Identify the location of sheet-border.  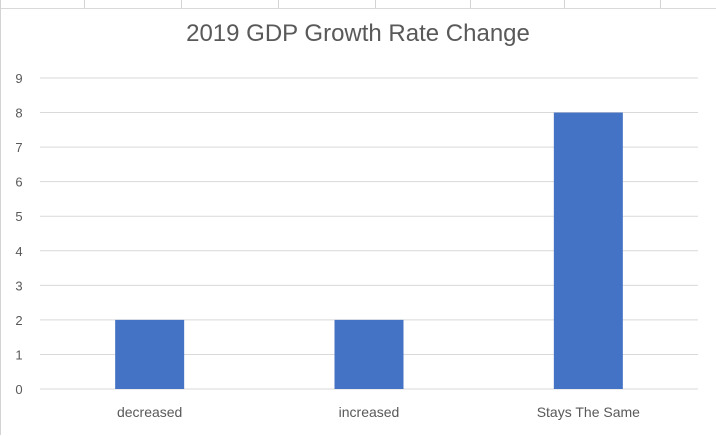
(0, 217).